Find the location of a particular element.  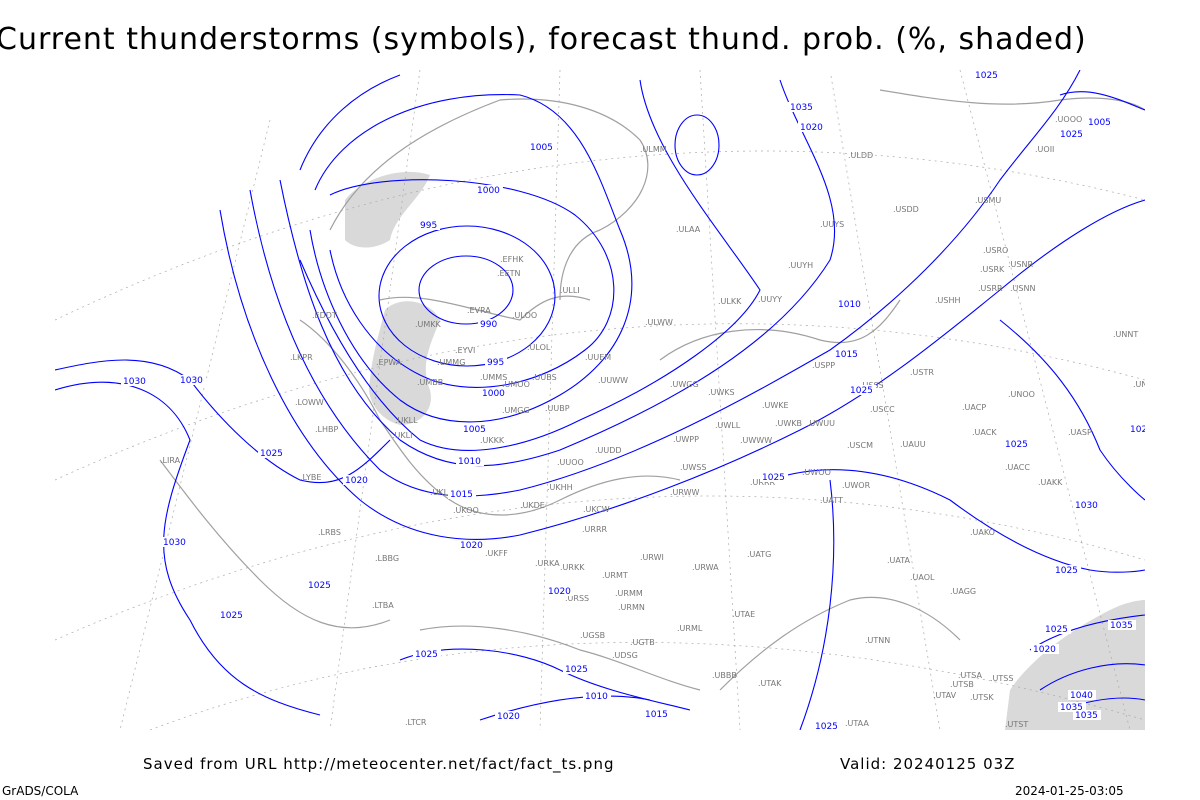

station-label: .UATA is located at coordinates (899, 560).